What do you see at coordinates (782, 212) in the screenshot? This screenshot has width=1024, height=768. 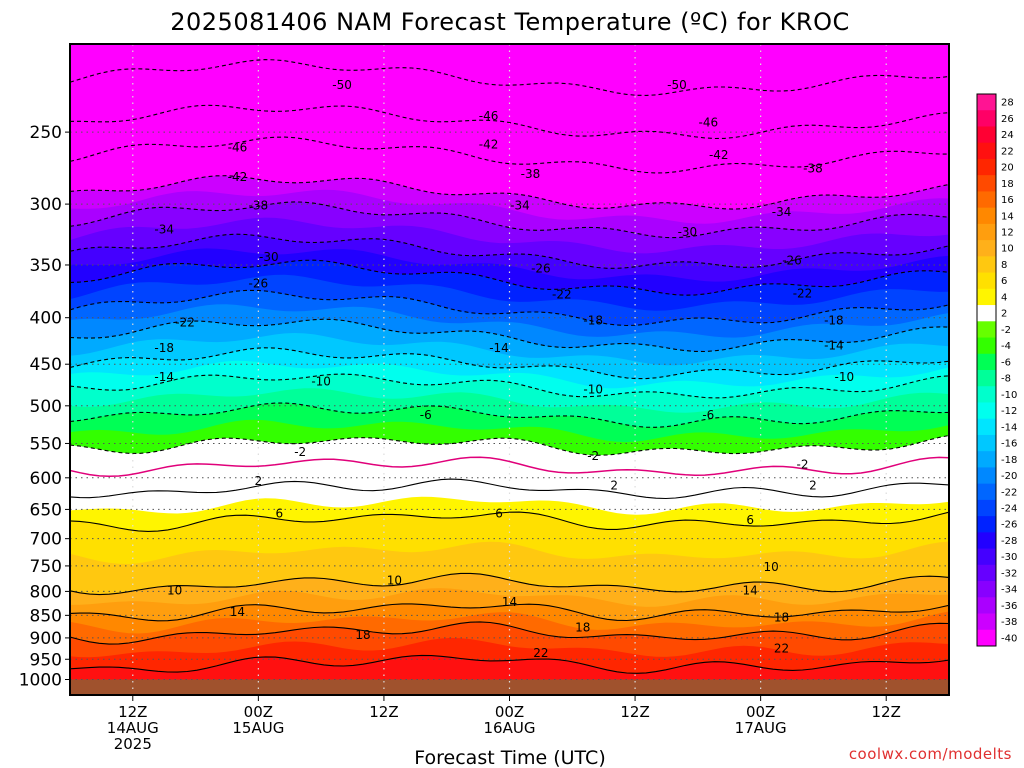 I see `contour-label-12: -34` at bounding box center [782, 212].